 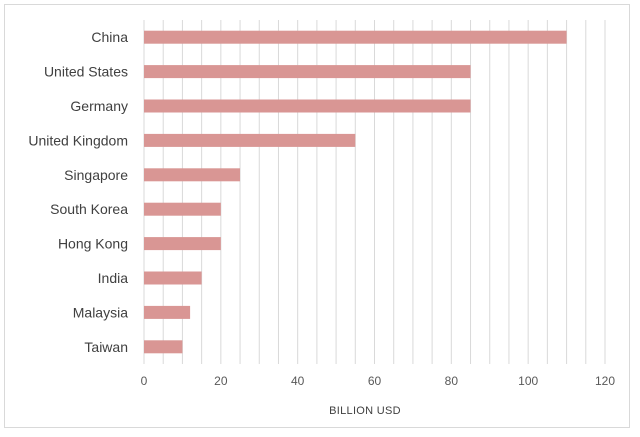 What do you see at coordinates (298, 381) in the screenshot?
I see `x-tick-label: 40` at bounding box center [298, 381].